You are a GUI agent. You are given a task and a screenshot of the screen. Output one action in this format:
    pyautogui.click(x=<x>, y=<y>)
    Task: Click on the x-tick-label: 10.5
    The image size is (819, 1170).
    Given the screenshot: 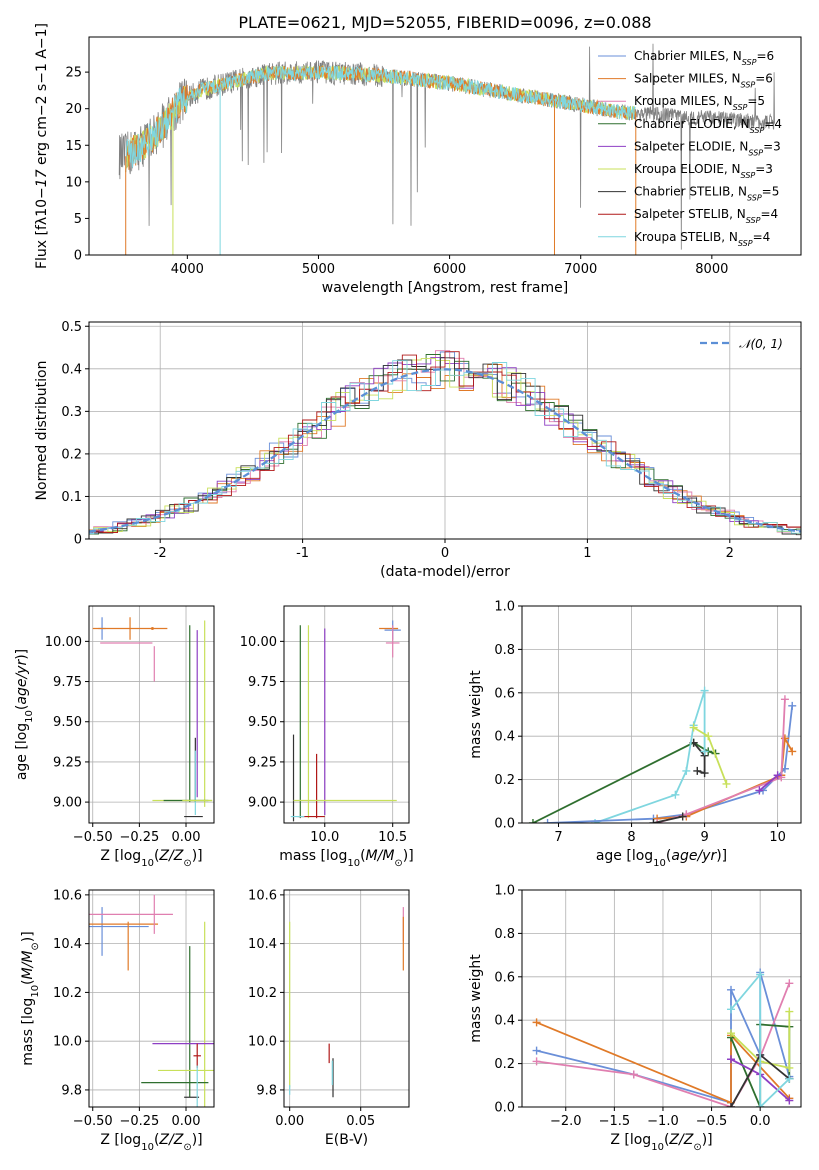 What is the action you would take?
    pyautogui.click(x=392, y=837)
    